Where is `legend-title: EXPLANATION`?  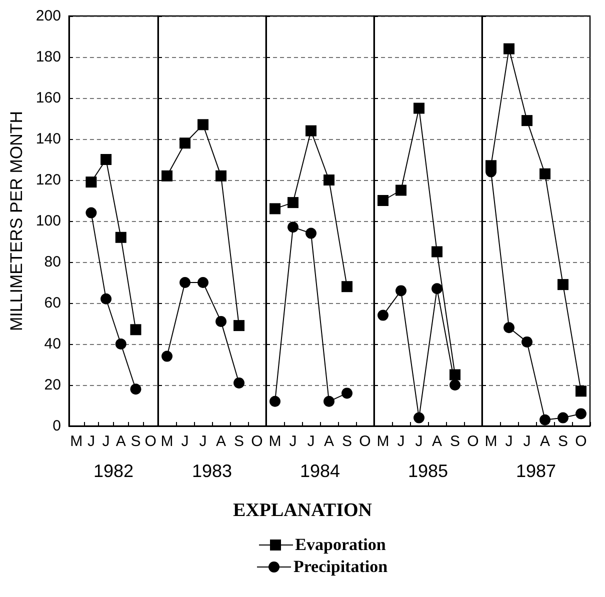 legend-title: EXPLANATION is located at coordinates (302, 511).